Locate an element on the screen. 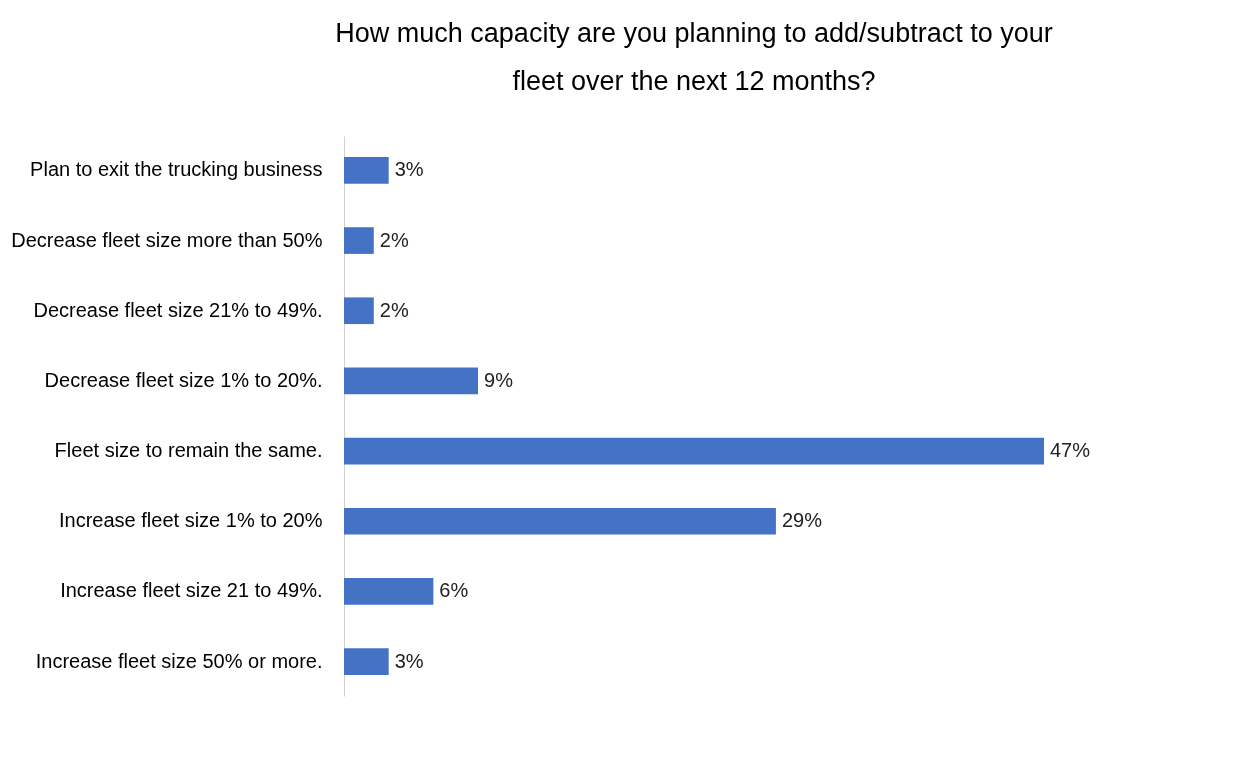 The image size is (1249, 771). y-tick-label: Plan to exit the trucking business is located at coordinates (176, 169).